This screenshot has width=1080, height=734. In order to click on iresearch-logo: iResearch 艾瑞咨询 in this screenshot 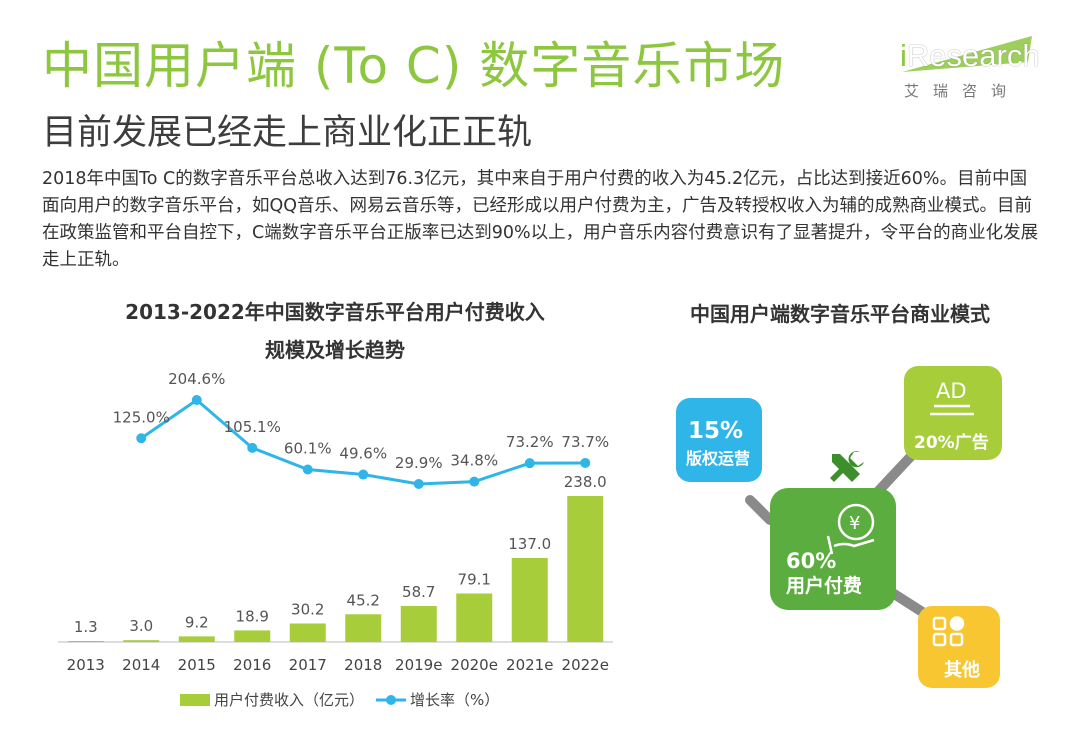, I will do `click(970, 78)`.